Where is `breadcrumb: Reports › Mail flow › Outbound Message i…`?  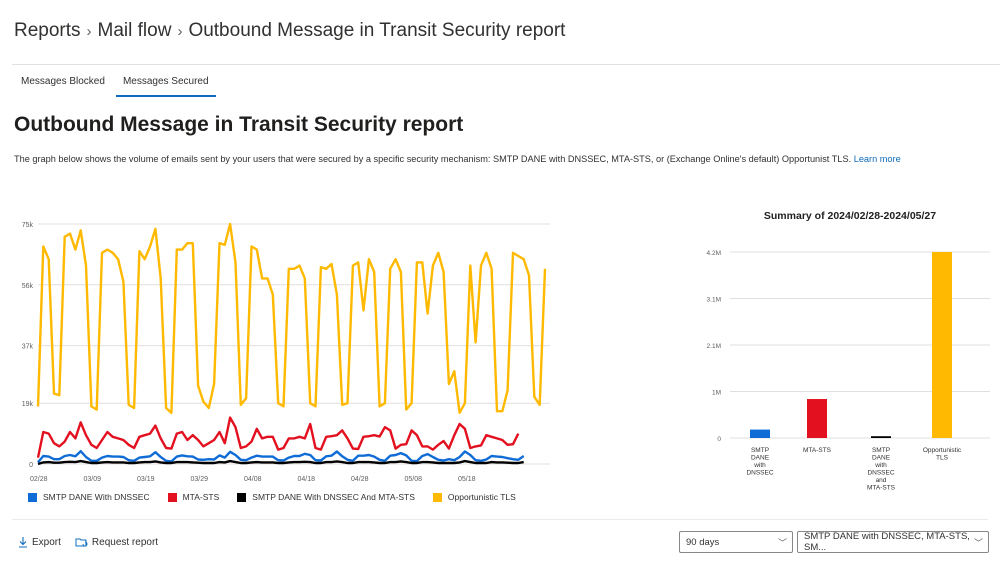
breadcrumb: Reports › Mail flow › Outbound Message i… is located at coordinates (289, 31).